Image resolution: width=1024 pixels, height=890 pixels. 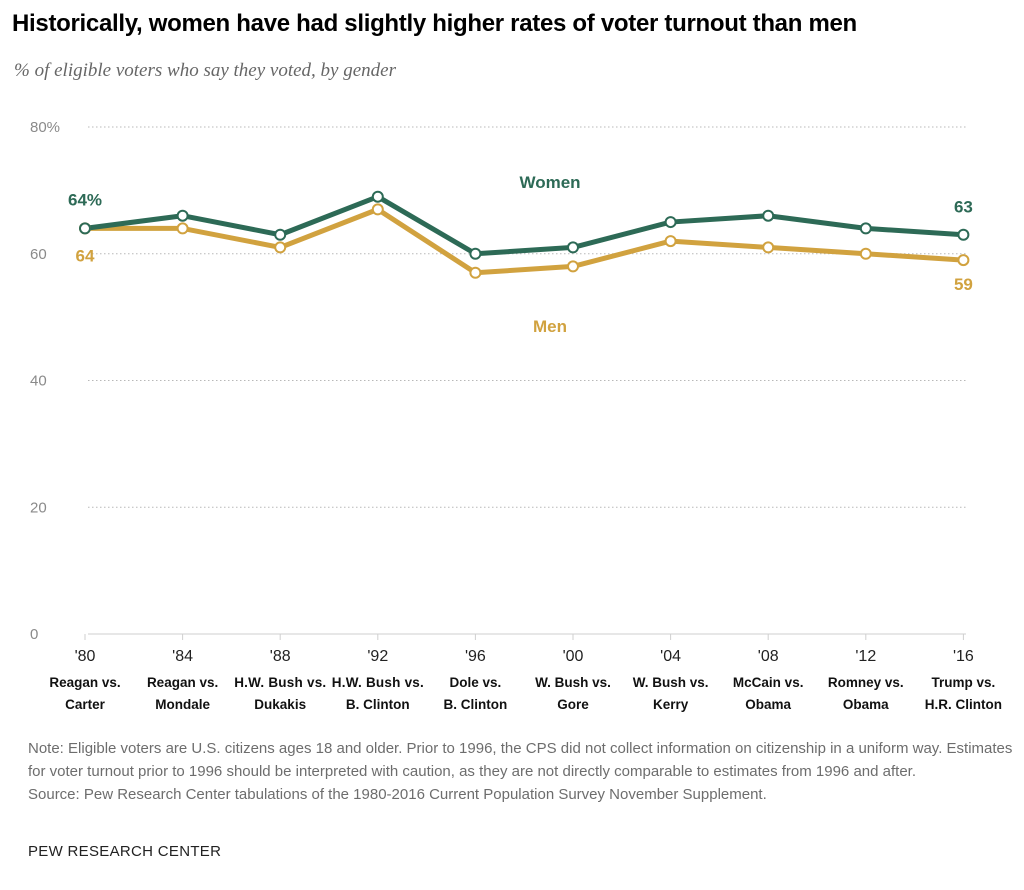 What do you see at coordinates (573, 704) in the screenshot?
I see `matchup-label-line2: Gore` at bounding box center [573, 704].